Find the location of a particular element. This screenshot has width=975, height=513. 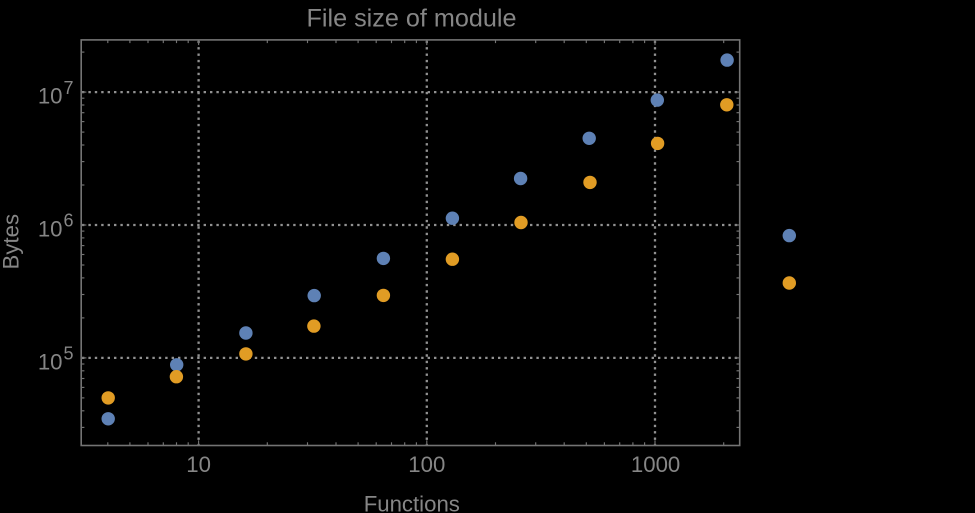

svg-text: 1000 is located at coordinates (655, 464).